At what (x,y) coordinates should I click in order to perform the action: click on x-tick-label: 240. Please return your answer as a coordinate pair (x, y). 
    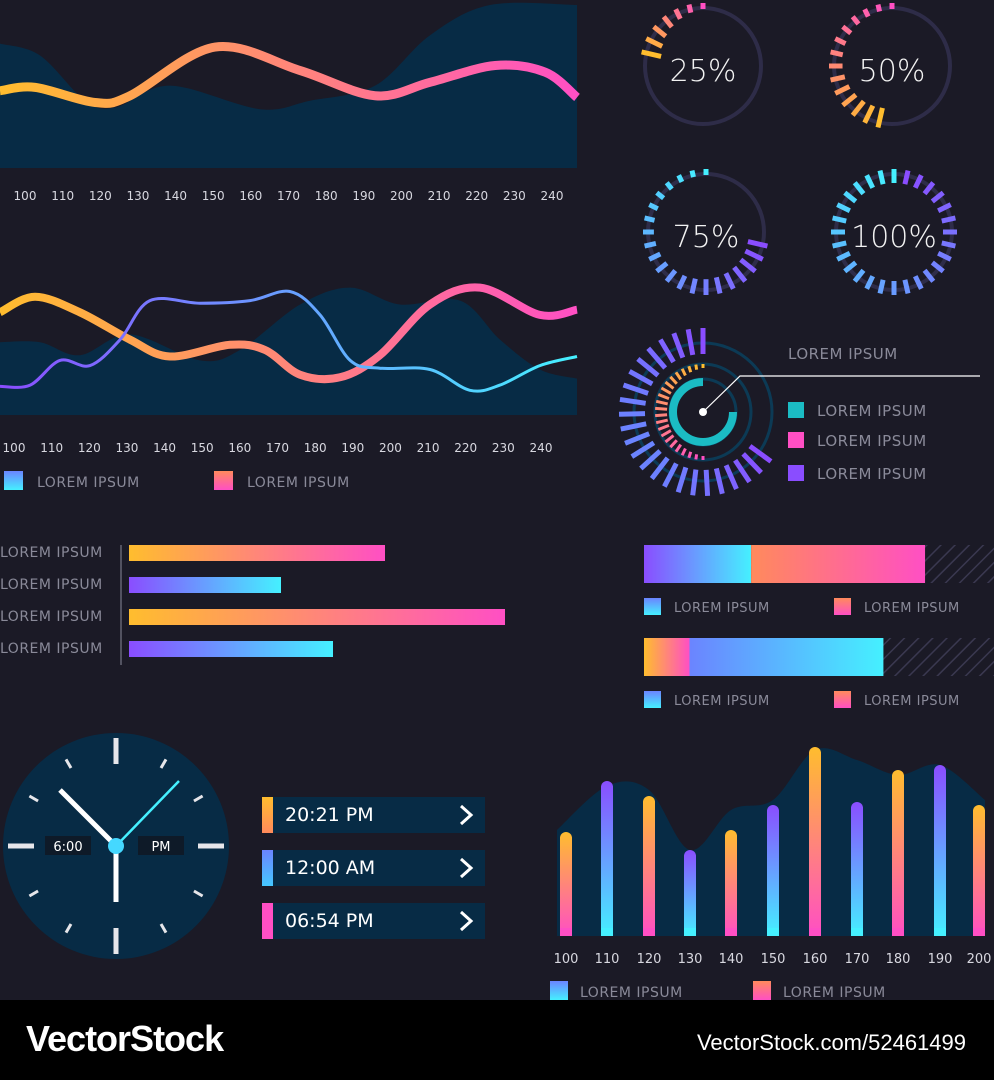
    Looking at the image, I should click on (541, 448).